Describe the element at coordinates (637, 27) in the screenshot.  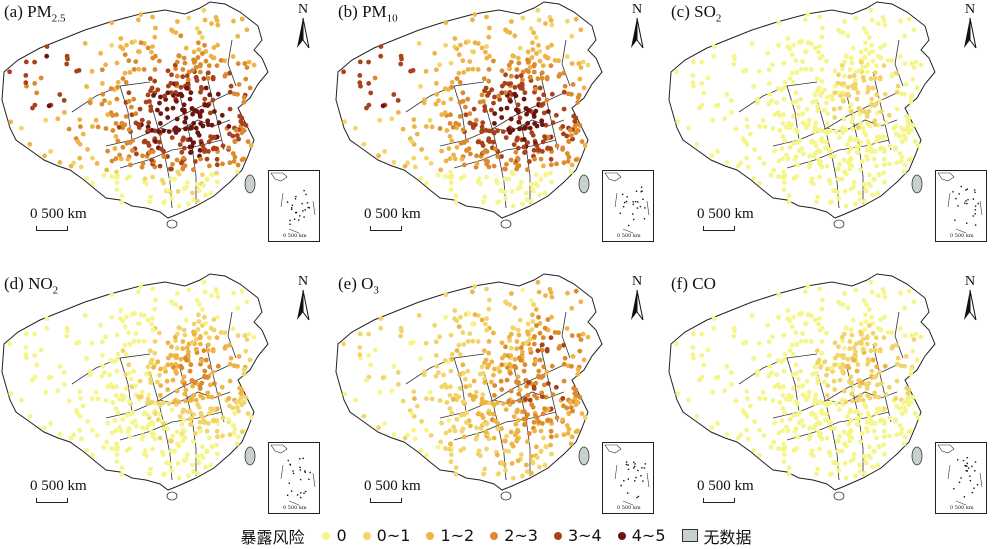
I see `north-arrow-icon: N` at that location.